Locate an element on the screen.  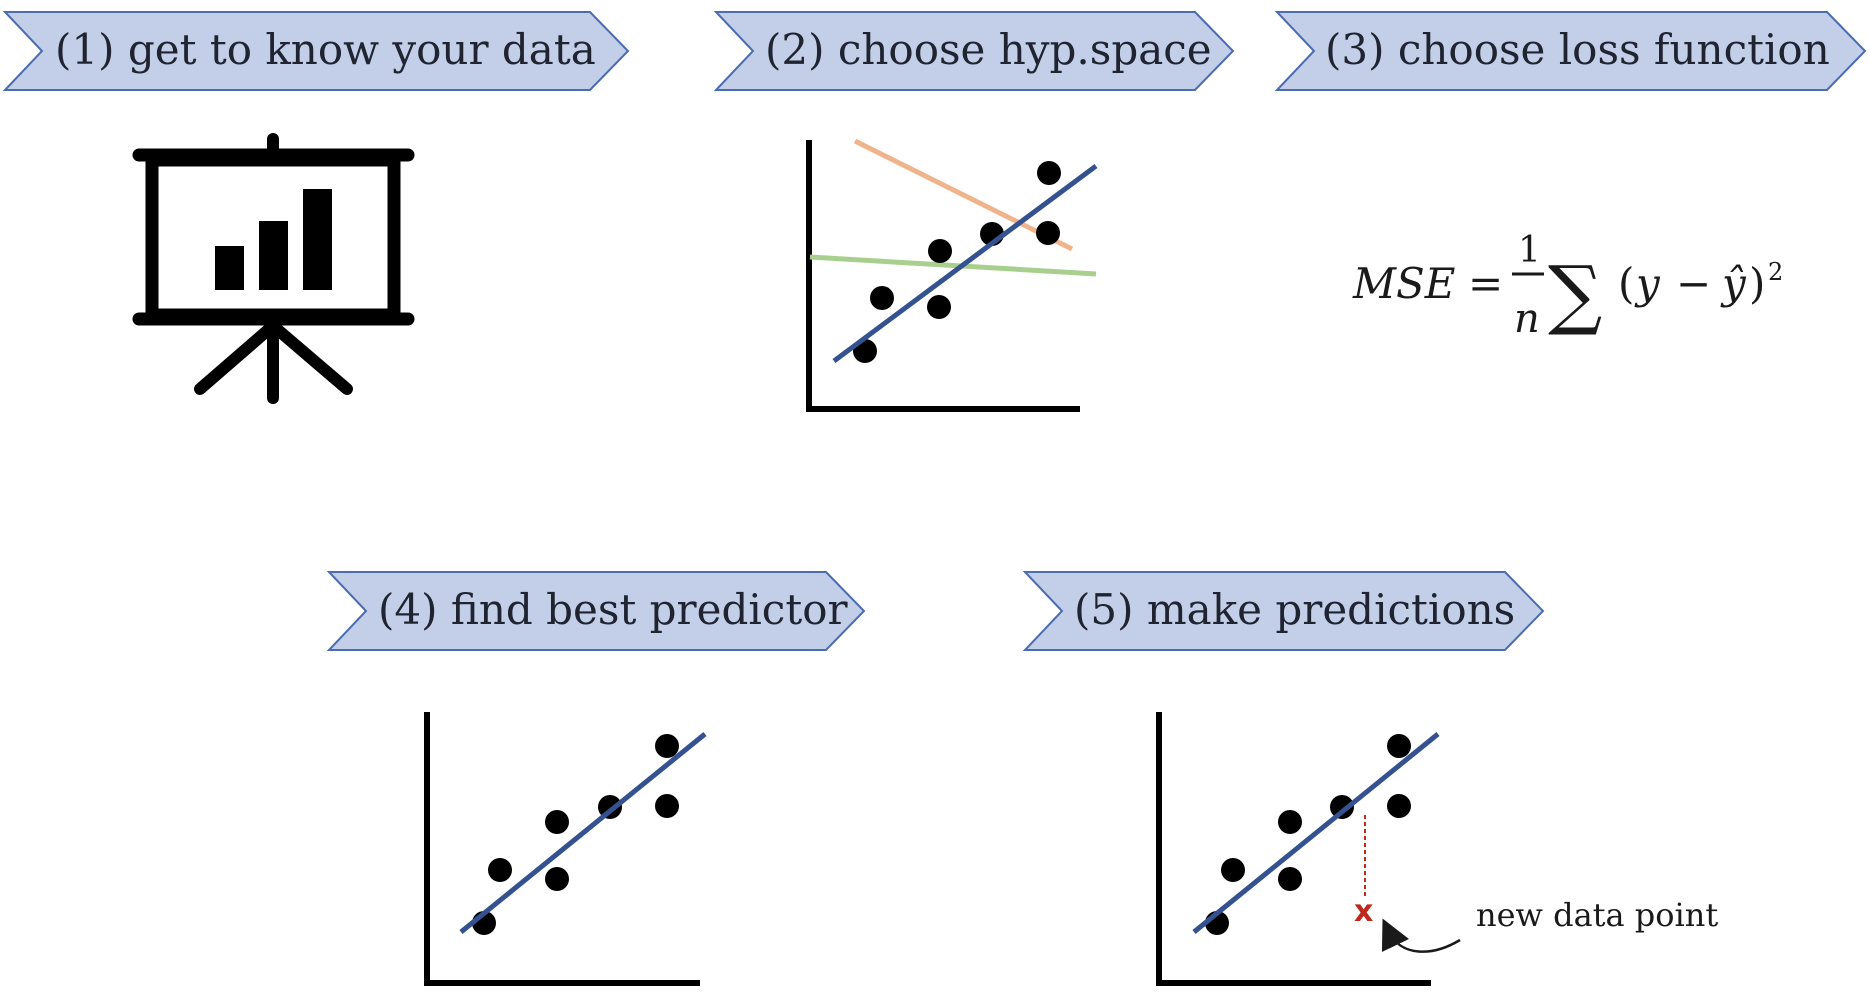
hypothesis-space-plot is located at coordinates (952, 275).